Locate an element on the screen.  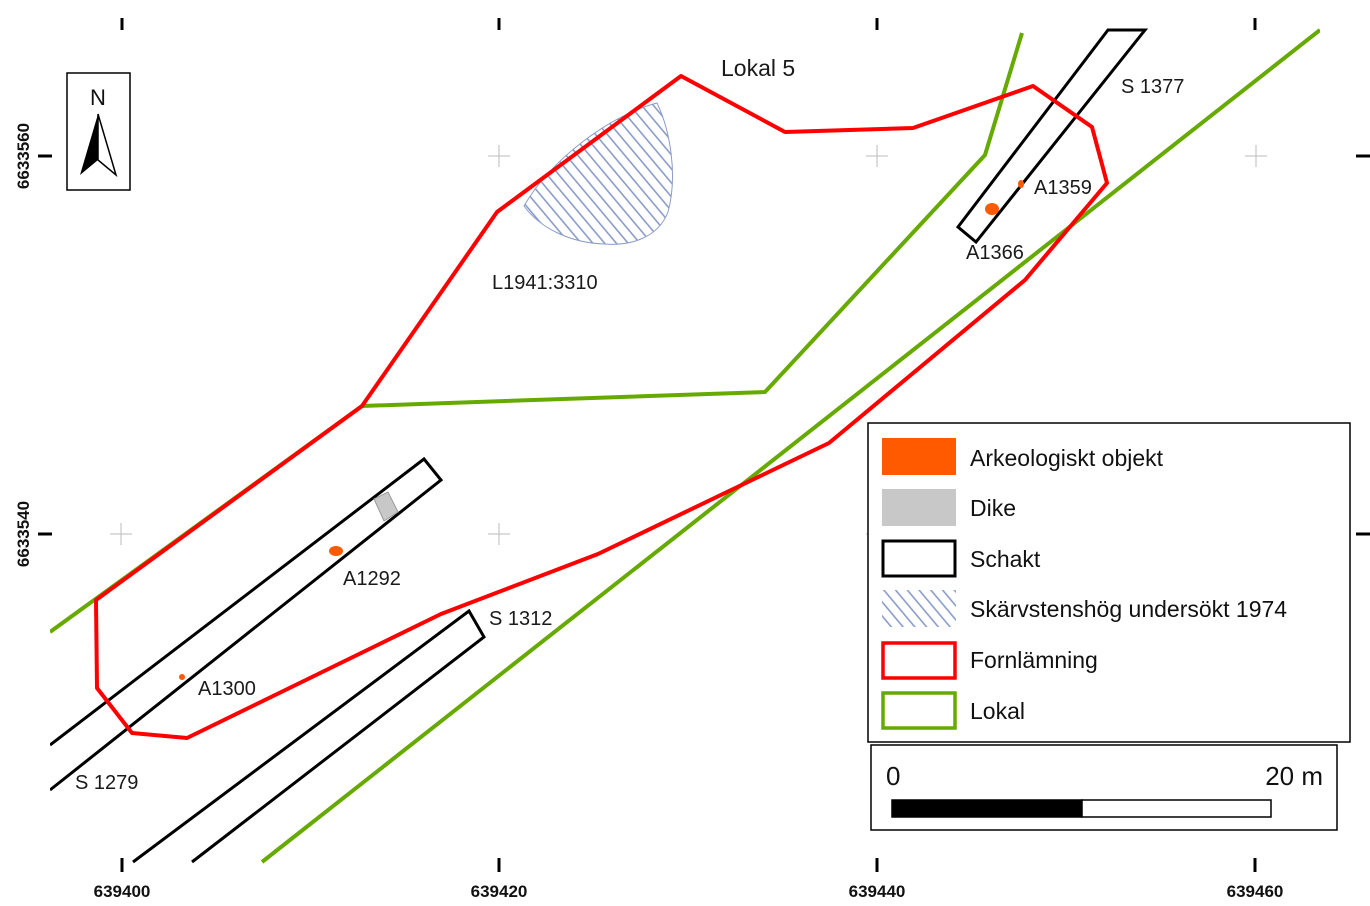
label-lokal-5: Lokal 5 is located at coordinates (758, 68).